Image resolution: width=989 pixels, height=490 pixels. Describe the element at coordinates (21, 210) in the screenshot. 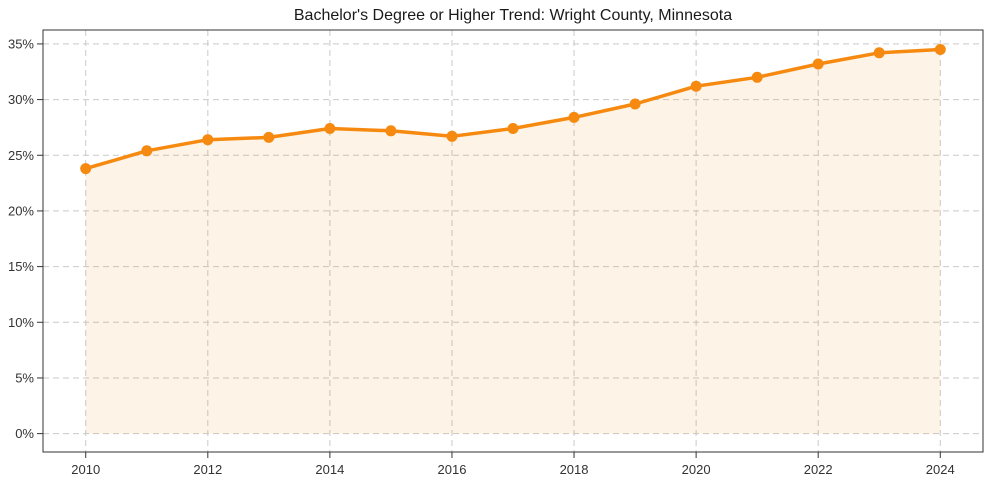

I see `y-tick-label: 20%` at that location.